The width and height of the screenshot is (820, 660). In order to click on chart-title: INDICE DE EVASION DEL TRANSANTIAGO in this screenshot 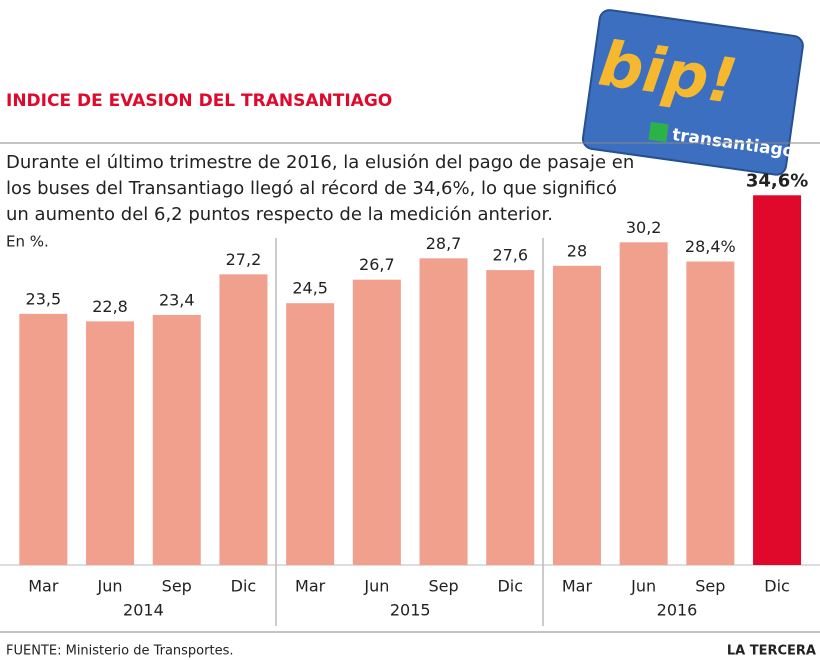, I will do `click(199, 101)`.